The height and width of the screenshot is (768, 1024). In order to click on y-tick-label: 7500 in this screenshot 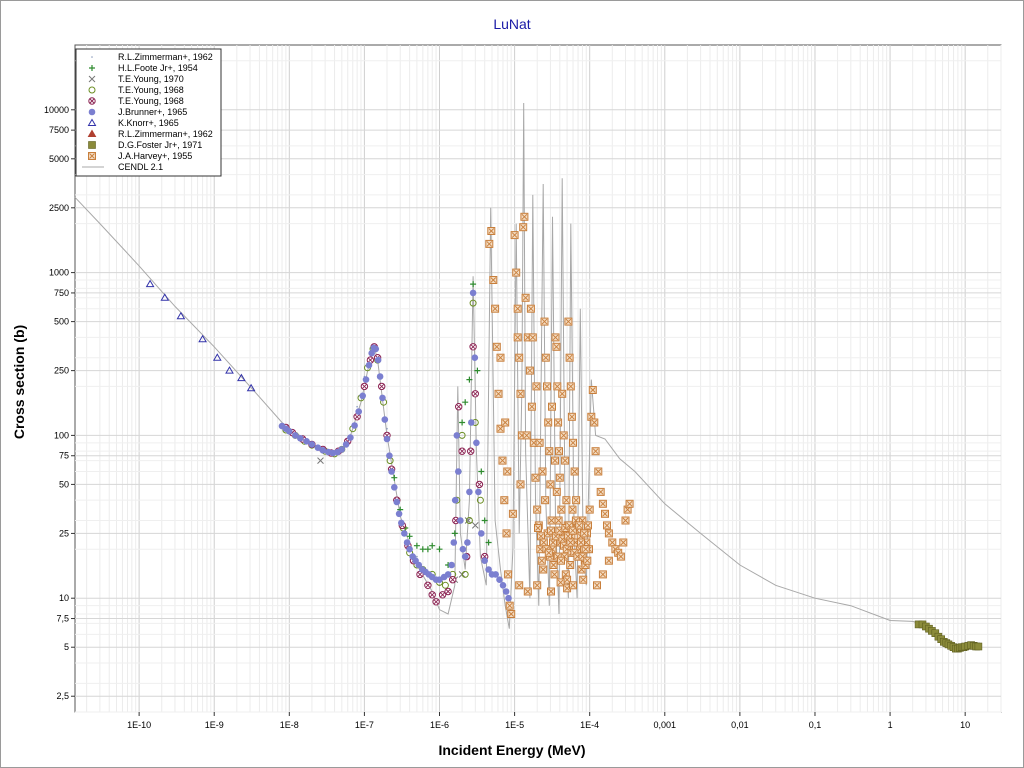, I will do `click(59, 130)`.